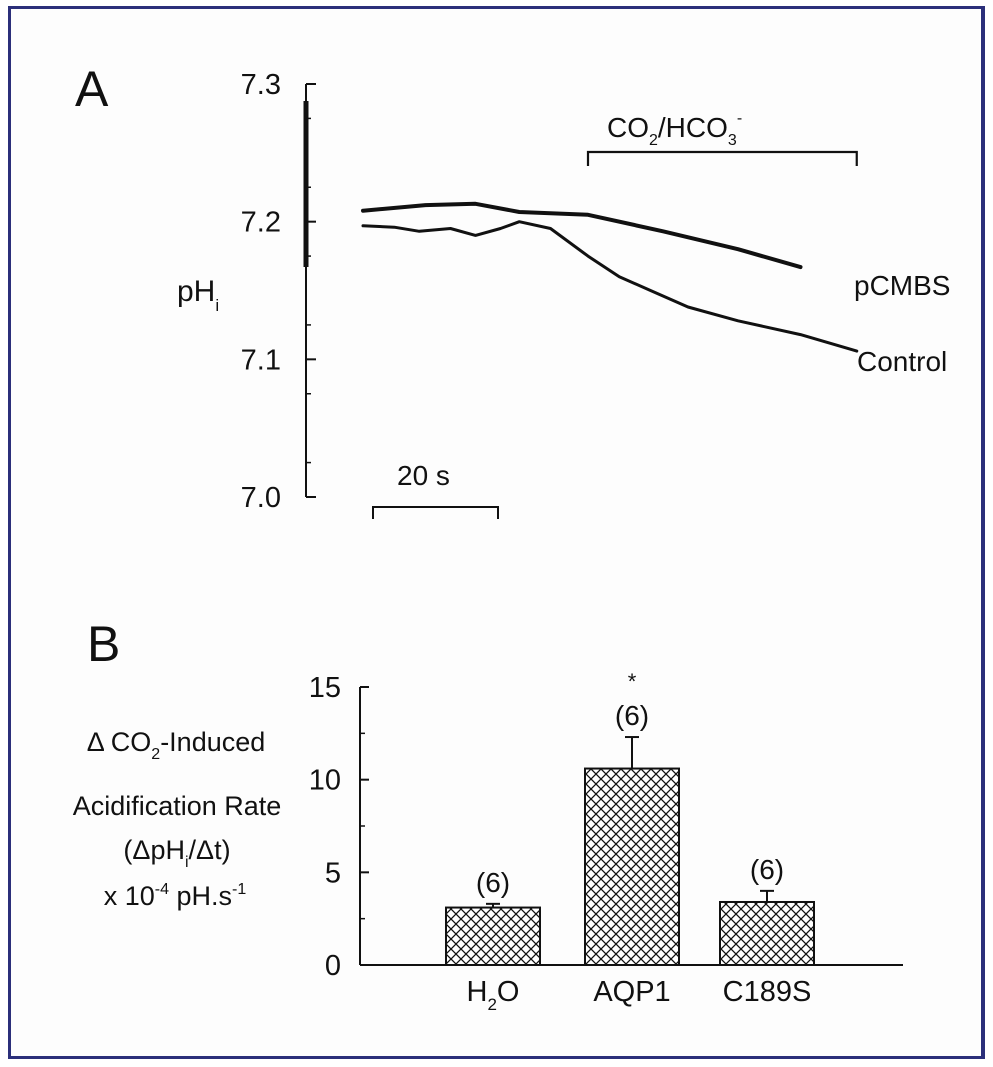 The width and height of the screenshot is (993, 1067). I want to click on panel-a-y-tick-labels: 7.3 7.2 7.1 7.0, so click(261, 291).